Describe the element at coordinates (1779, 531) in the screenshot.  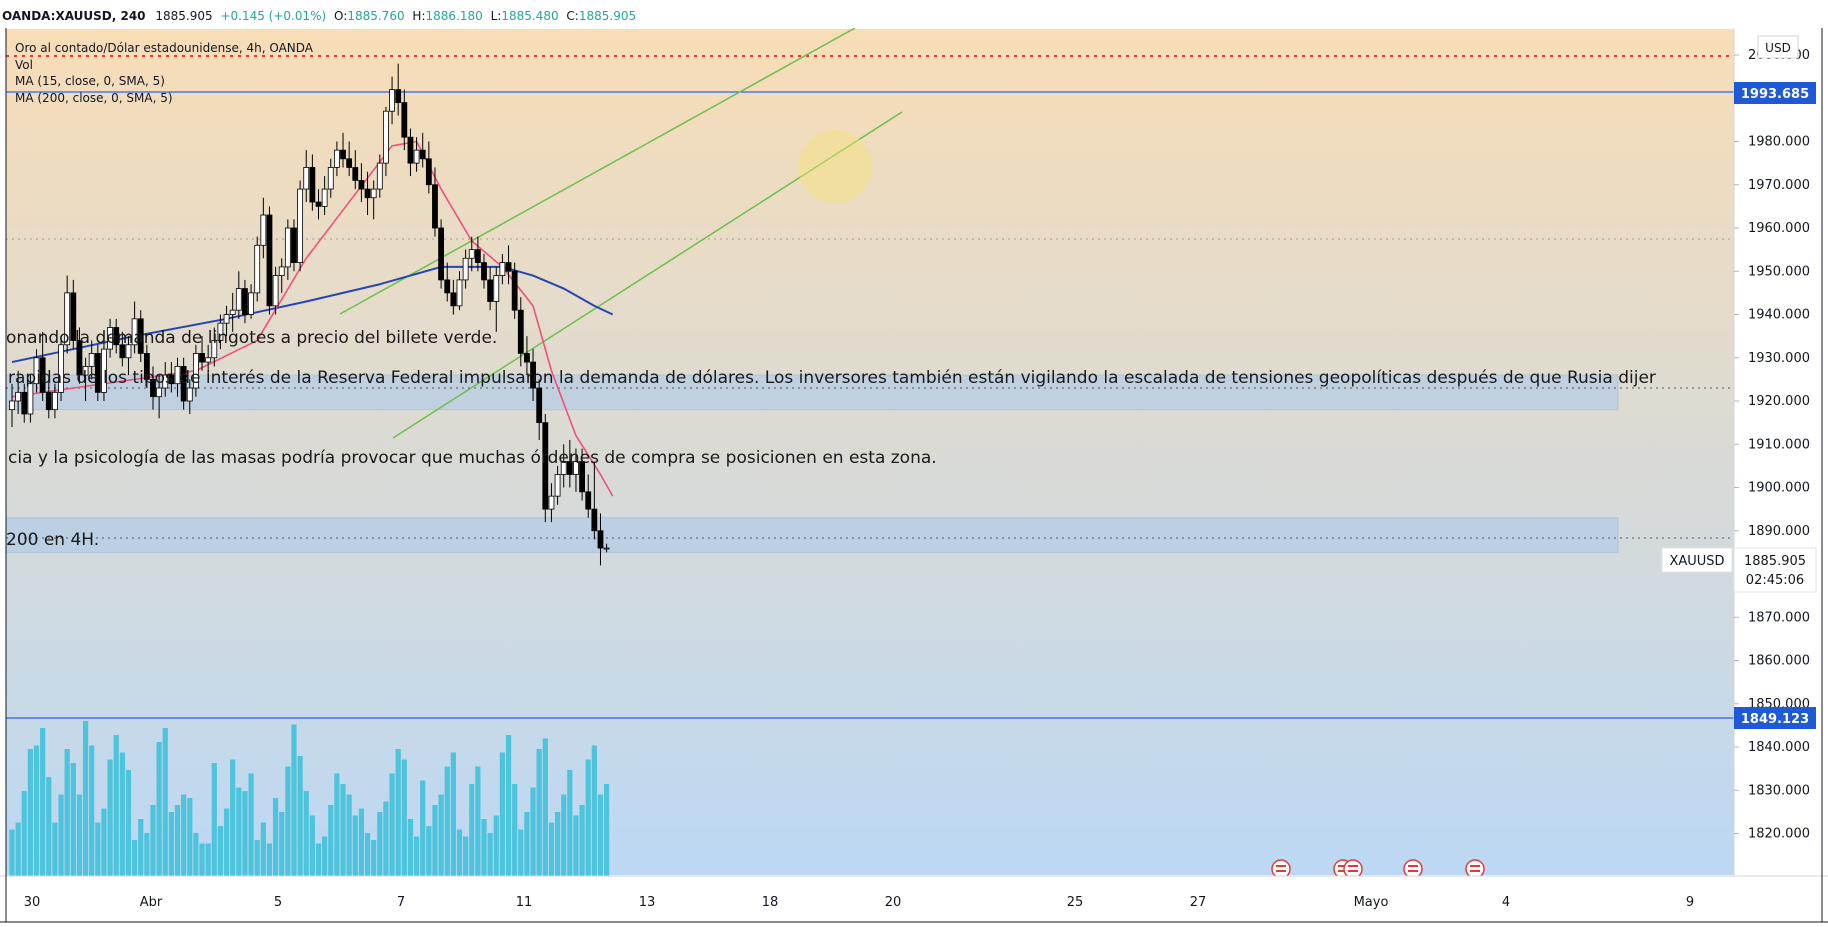
I see `price-tick-label: 1890.000` at that location.